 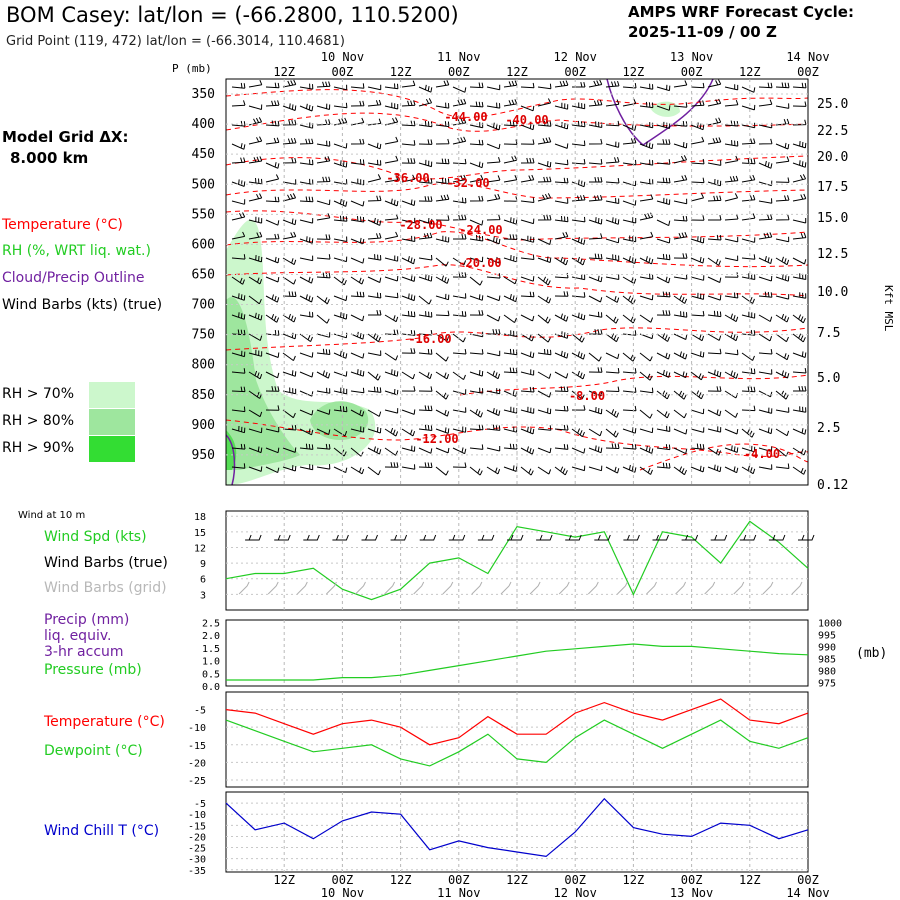 What do you see at coordinates (467, 183) in the screenshot?
I see `temperature-contour-label: -32.00` at bounding box center [467, 183].